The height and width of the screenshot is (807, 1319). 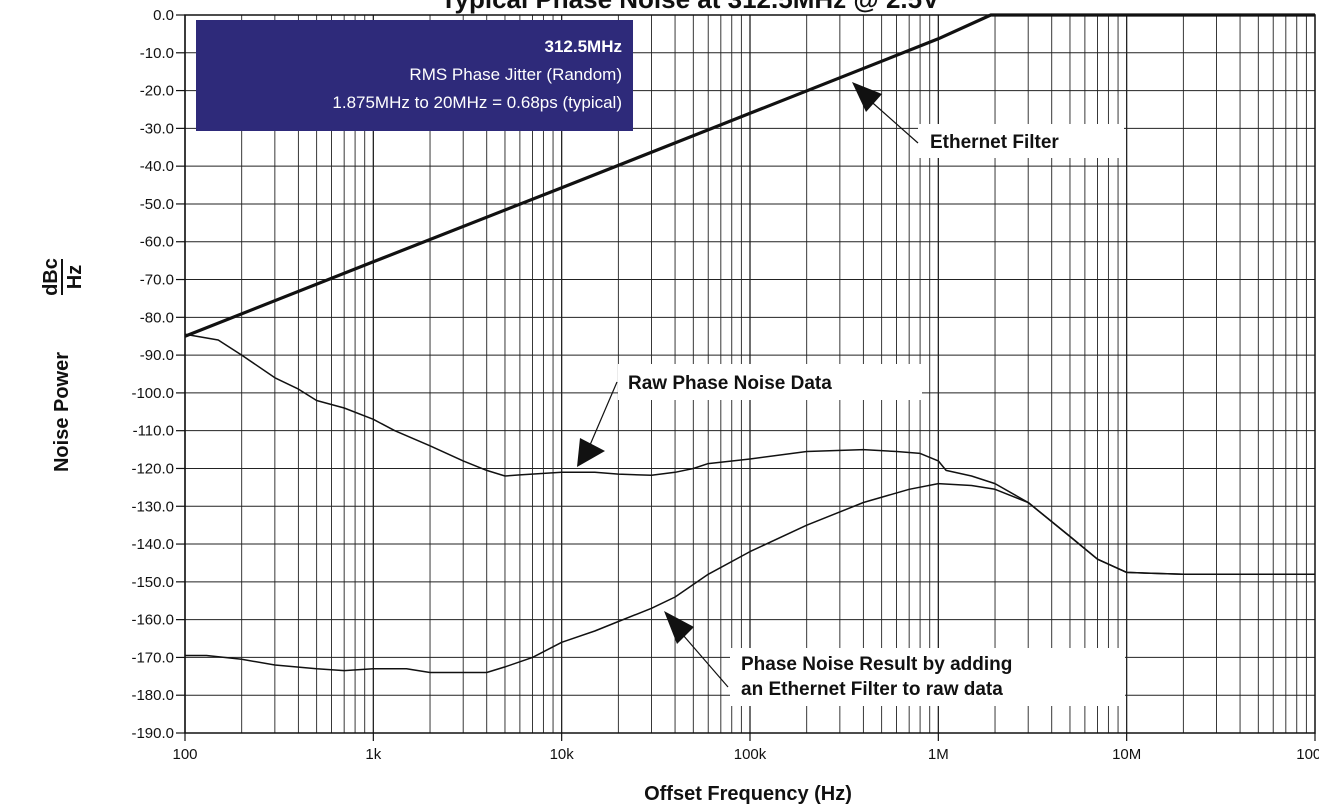 I want to click on x-axis: 100 1k 10k 100k 1M 10M 100M, so click(x=745, y=748).